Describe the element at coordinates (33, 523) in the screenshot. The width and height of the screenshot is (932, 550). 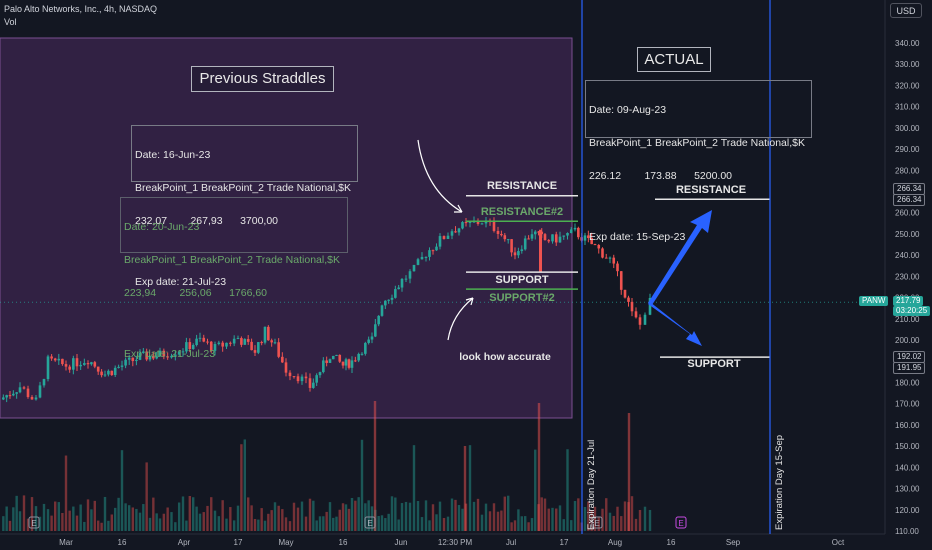
I see `earnings-marker-label: E` at that location.